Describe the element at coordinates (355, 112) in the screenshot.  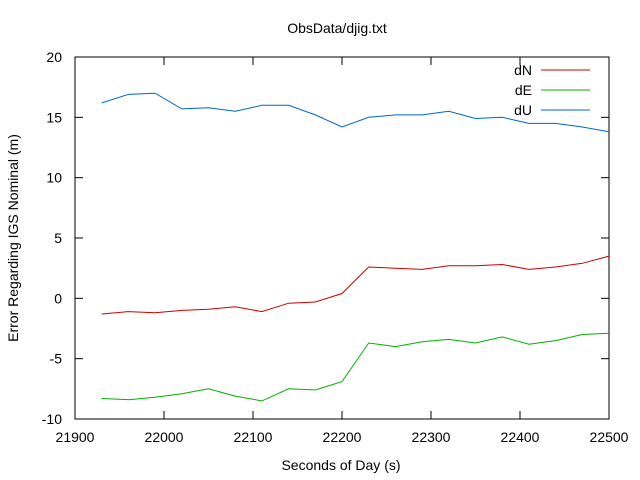
I see `series-line-dU` at that location.